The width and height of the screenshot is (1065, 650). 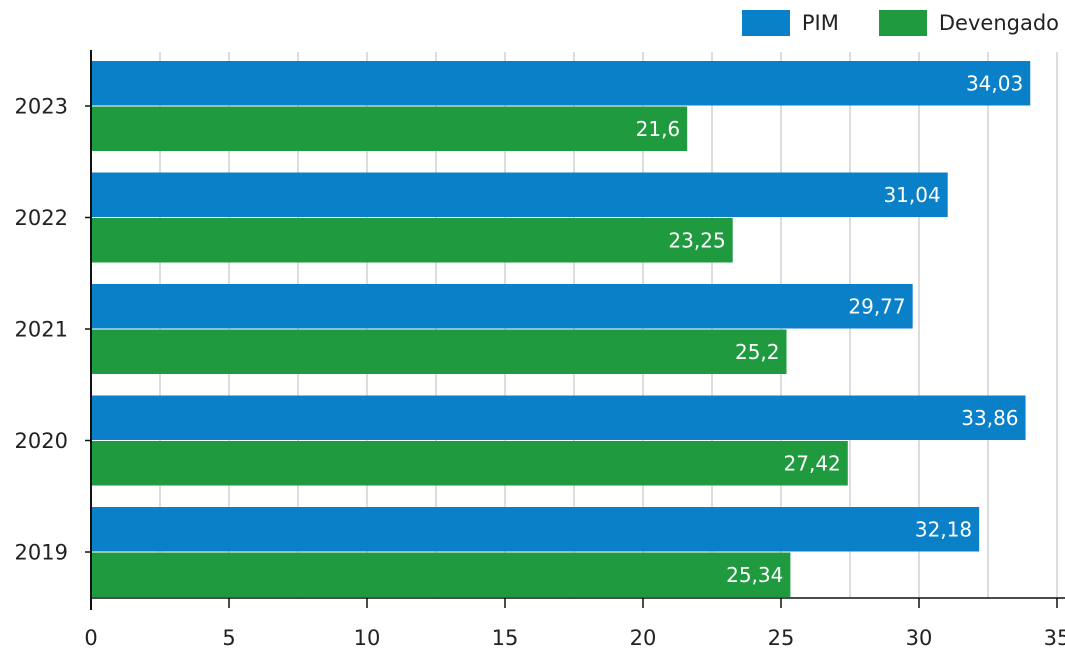 I want to click on data-label: 31,04, so click(x=911, y=195).